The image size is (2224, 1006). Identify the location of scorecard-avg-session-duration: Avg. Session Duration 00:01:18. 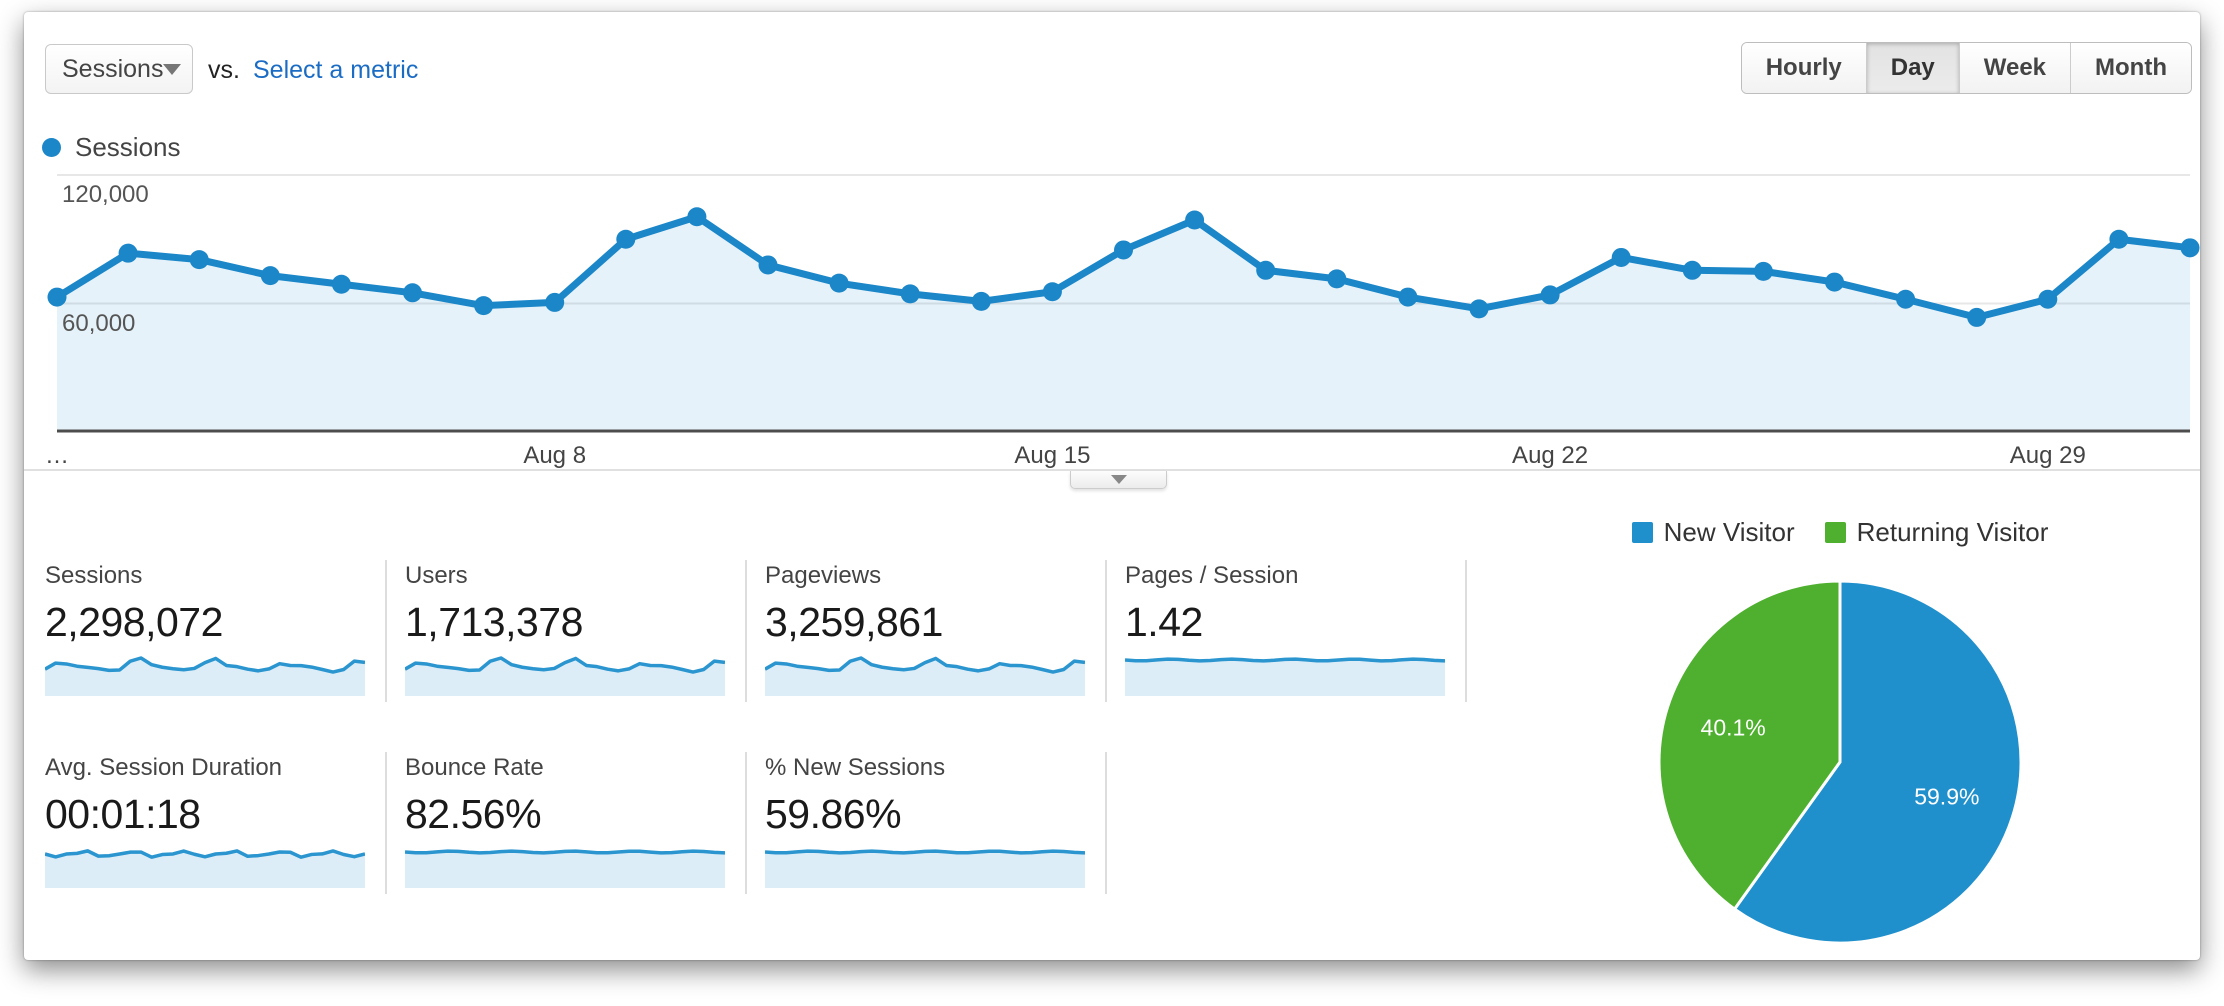
(216, 823).